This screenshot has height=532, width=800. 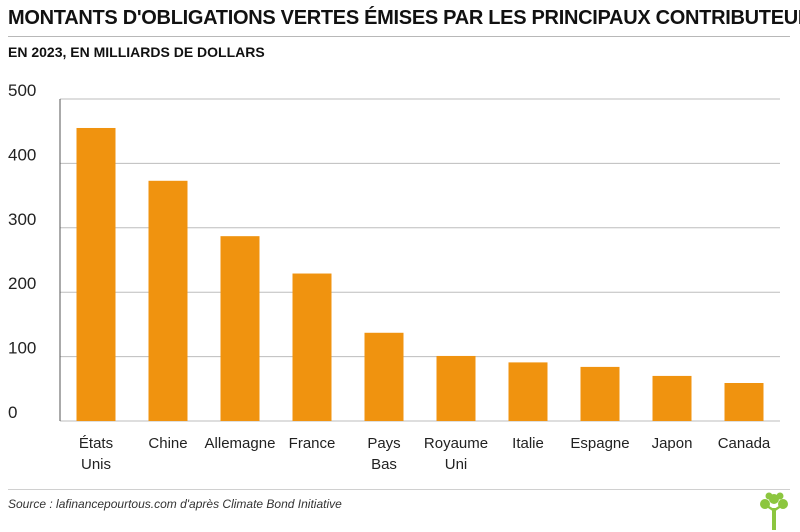 I want to click on footer-divider, so click(x=399, y=489).